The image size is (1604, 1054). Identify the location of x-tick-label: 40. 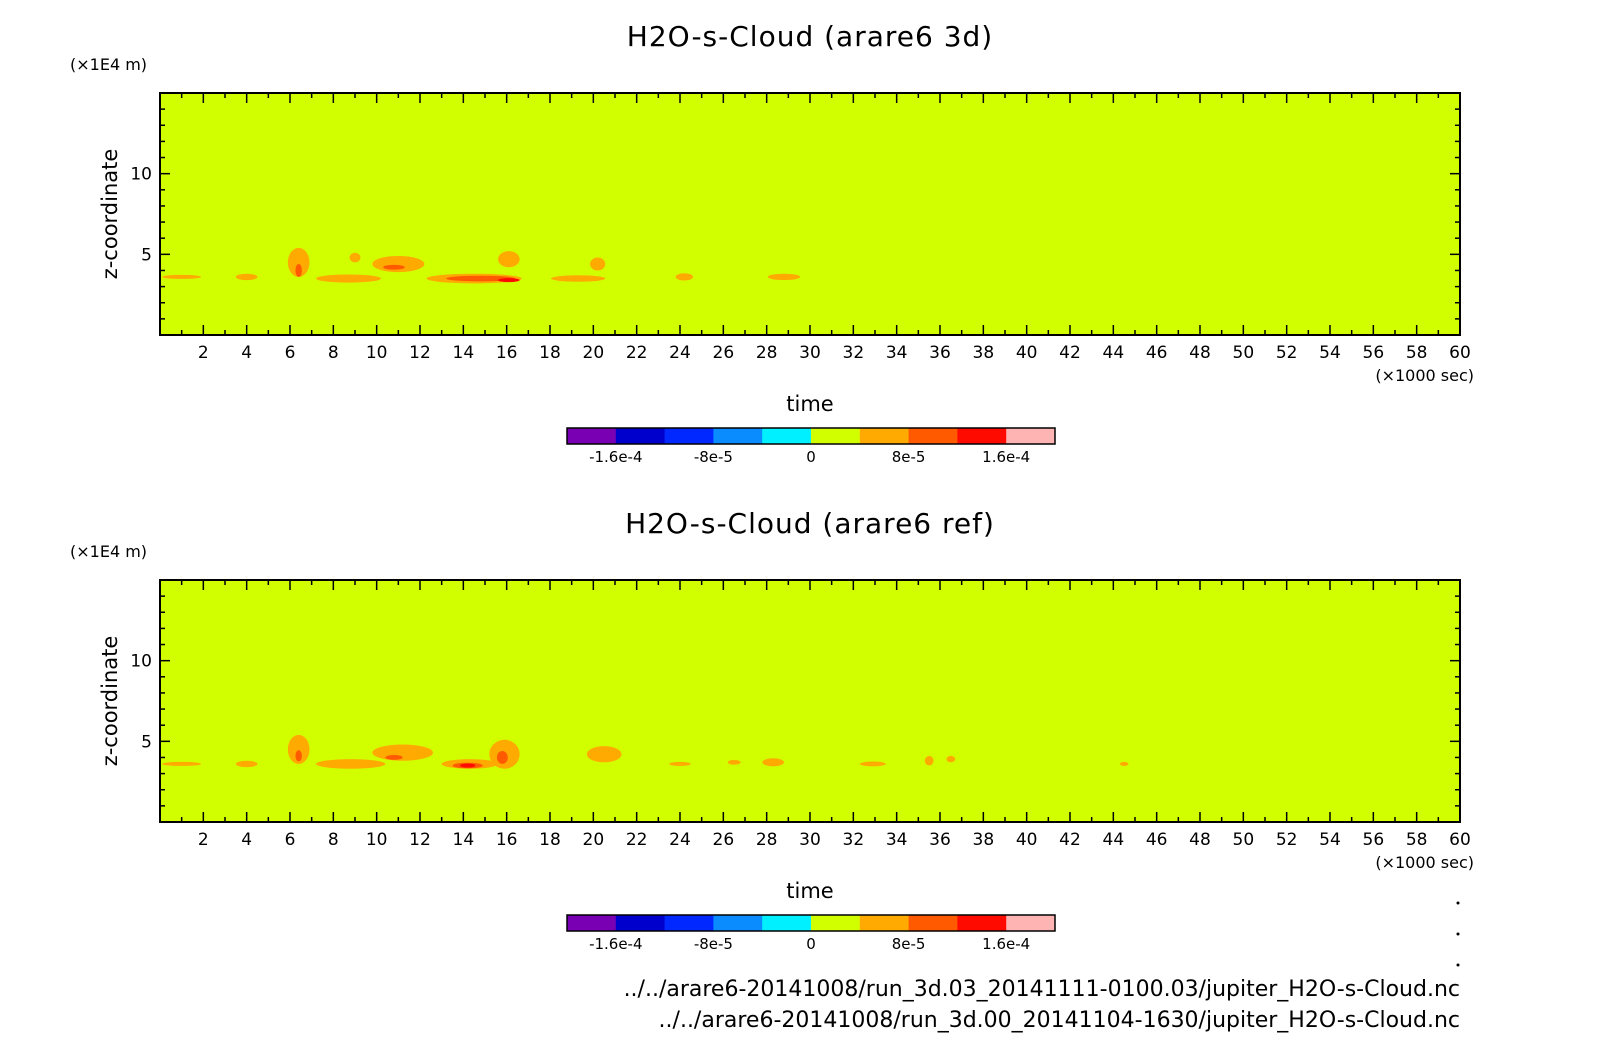
(1027, 840).